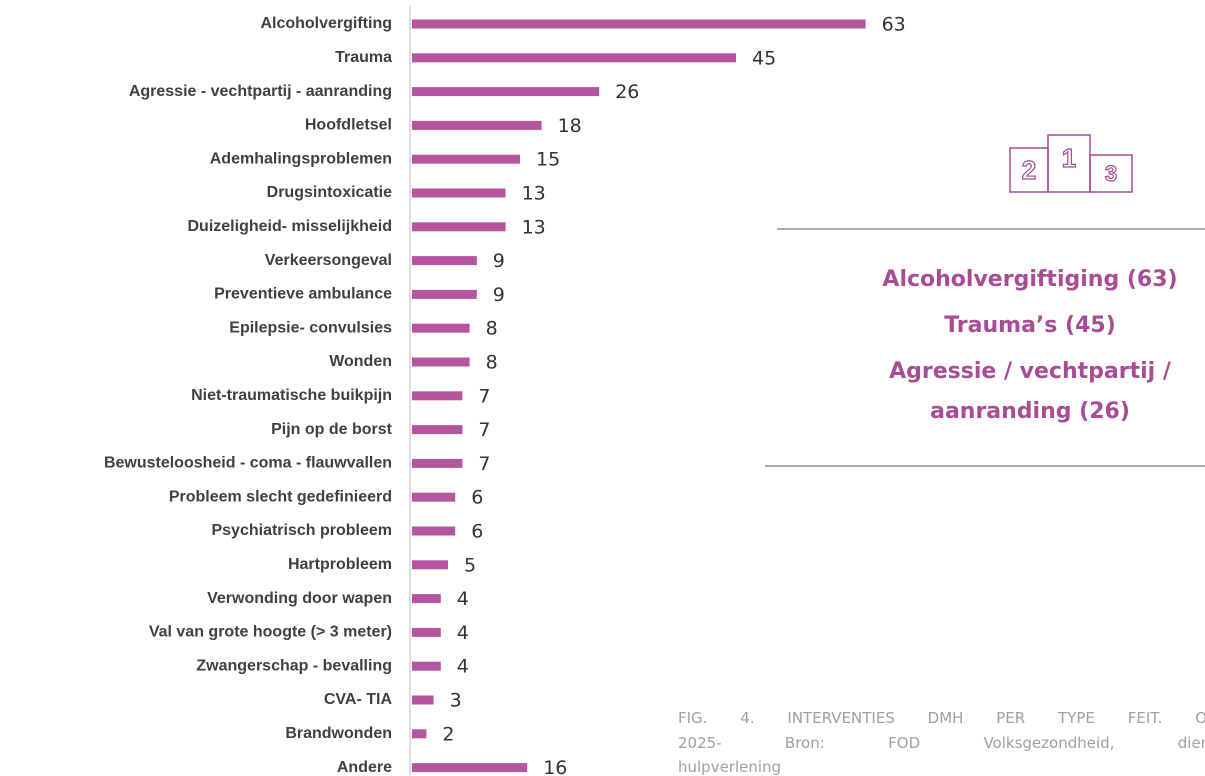 The height and width of the screenshot is (776, 1205). I want to click on category-label: Pijn op de borst, so click(332, 429).